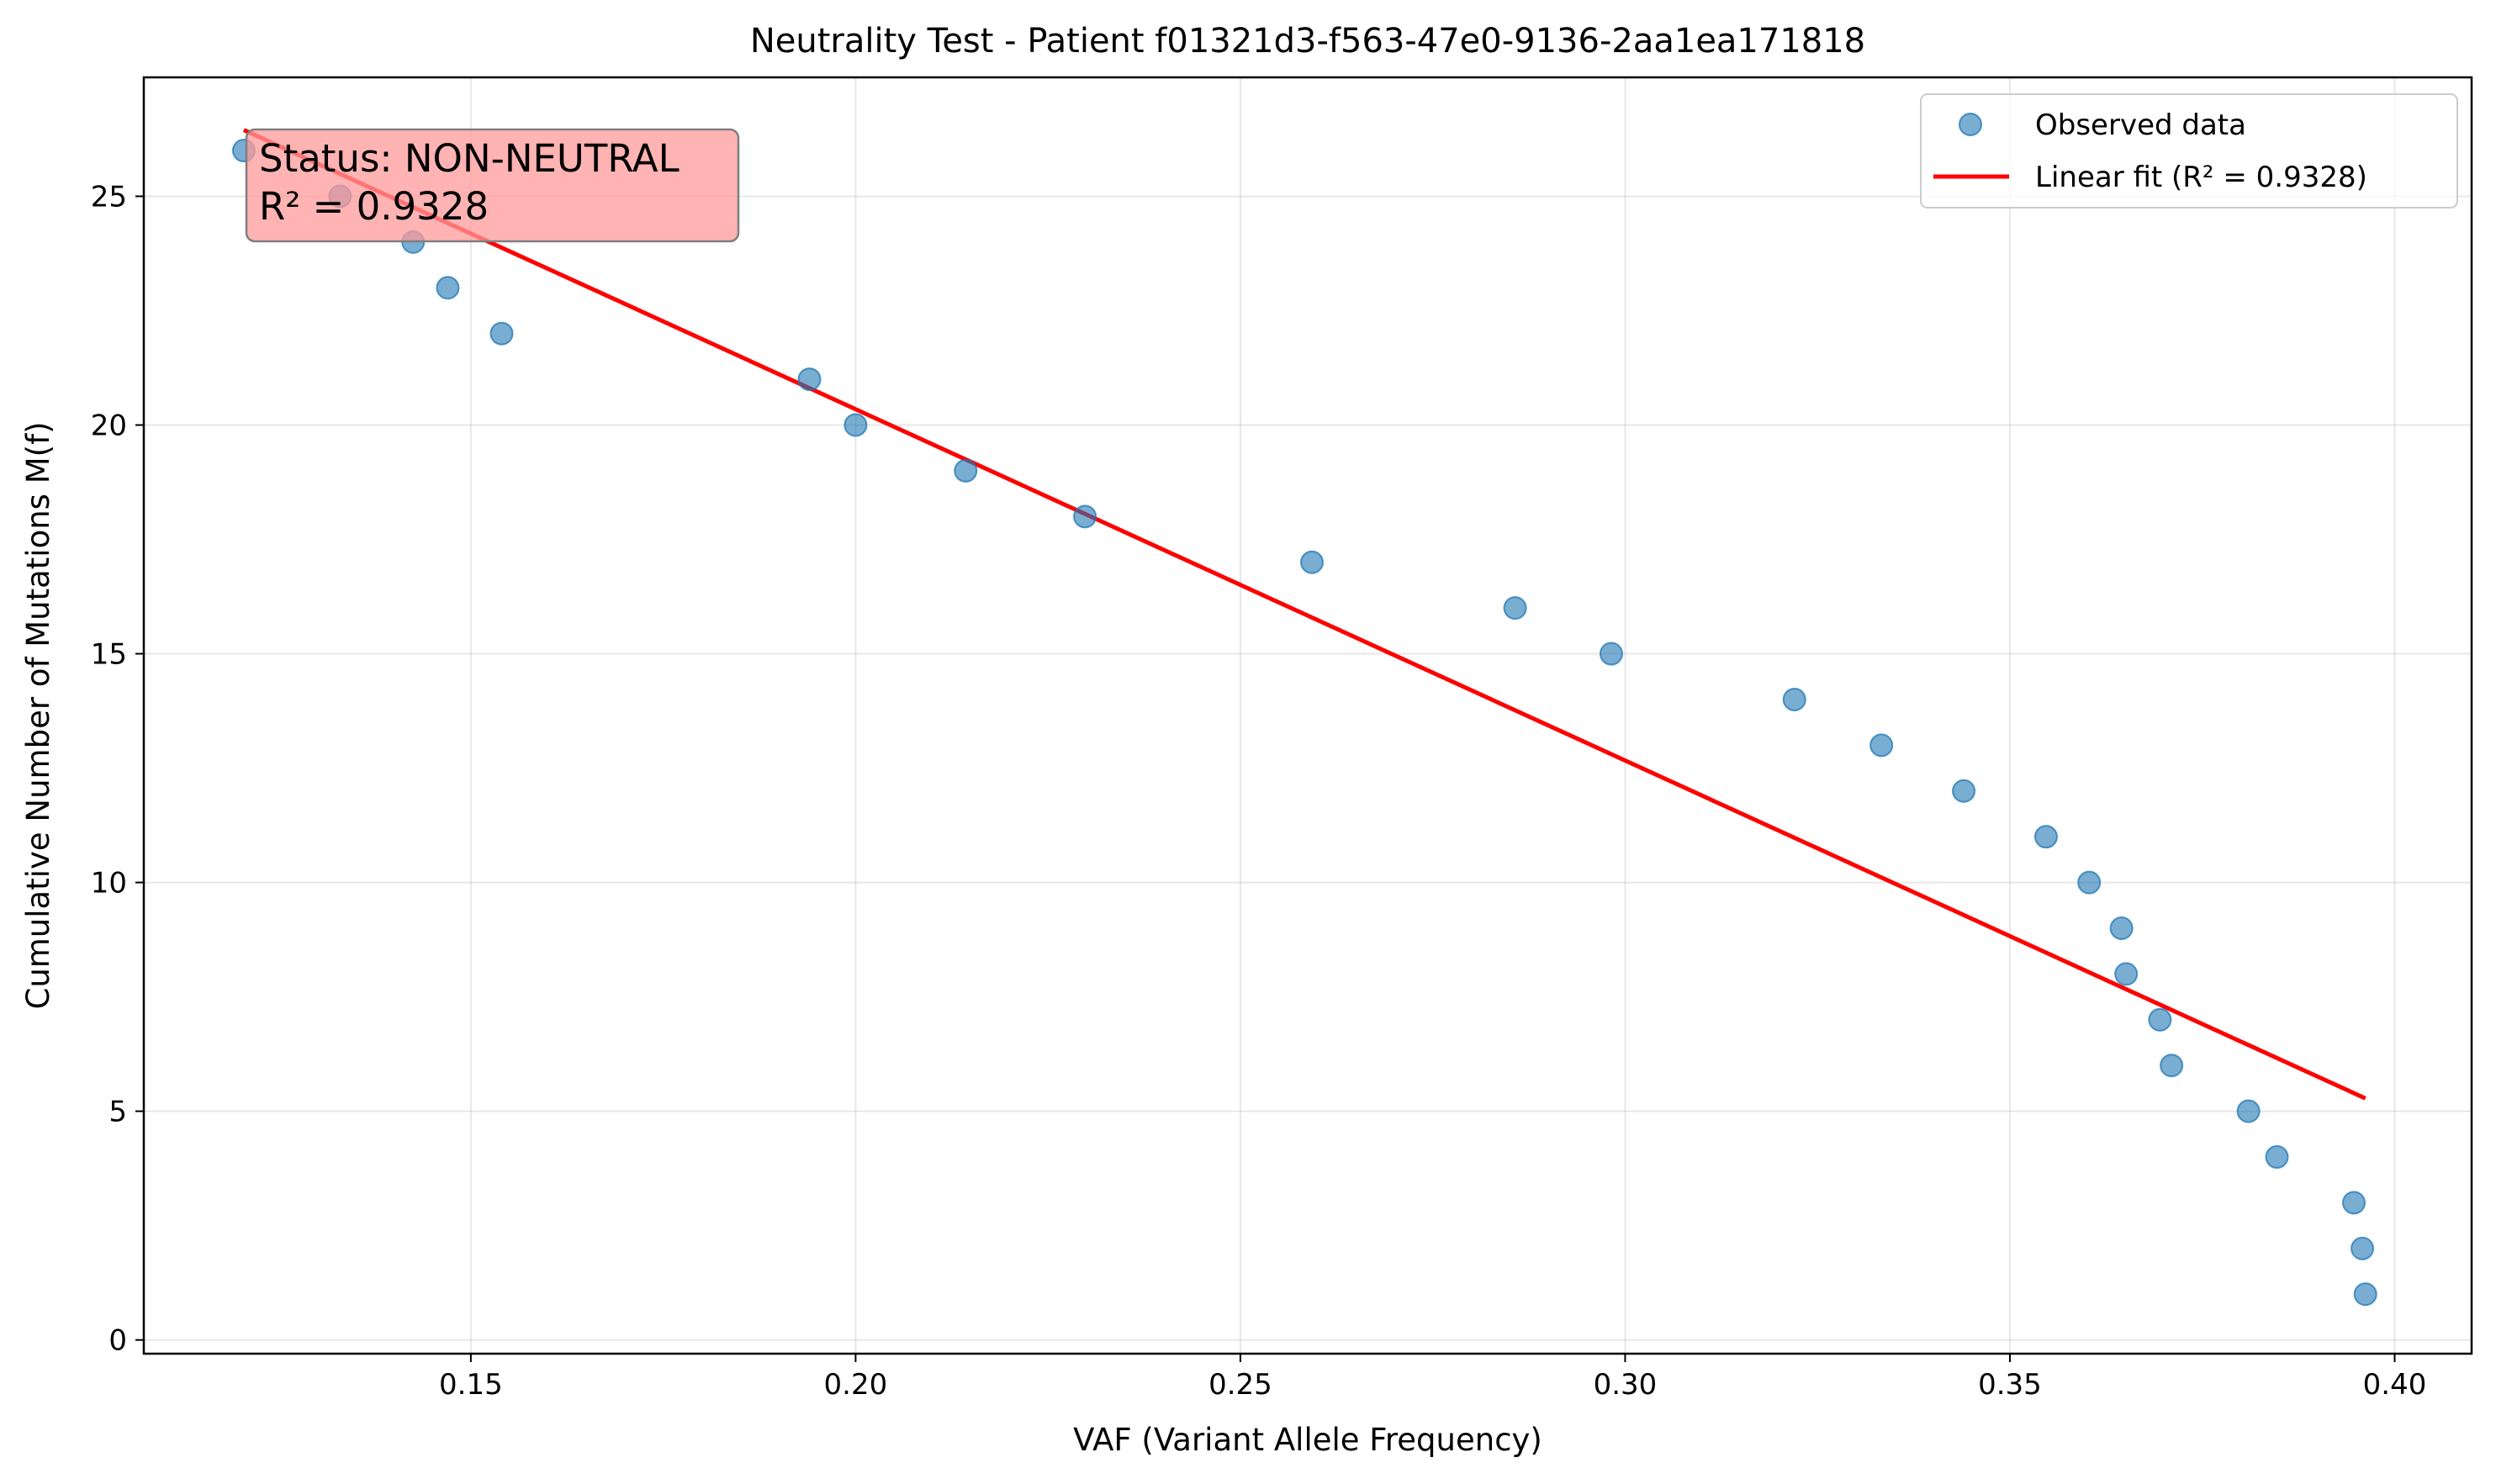 The image size is (2496, 1484). I want to click on r-squared-line: R² = 0.9328, so click(374, 206).